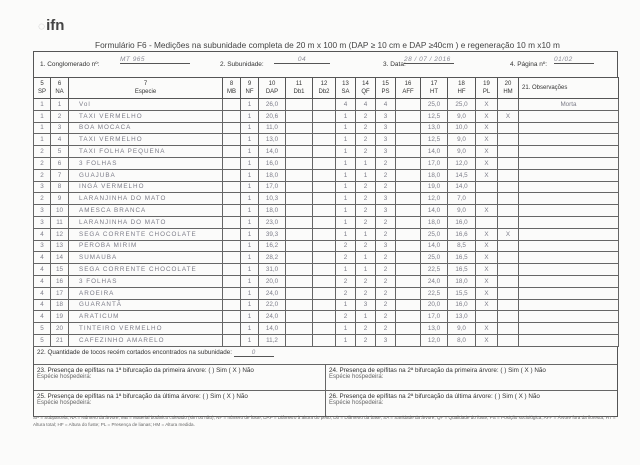 This screenshot has height=465, width=640. I want to click on cell-ht: 14,0, so click(434, 246).